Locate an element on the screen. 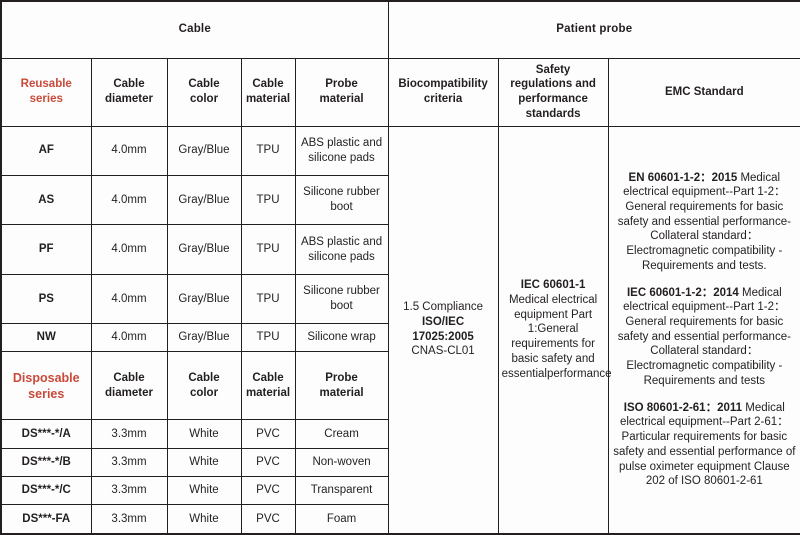 Image resolution: width=800 pixels, height=535 pixels. column-header-probe-material-2: Probe material is located at coordinates (341, 386).